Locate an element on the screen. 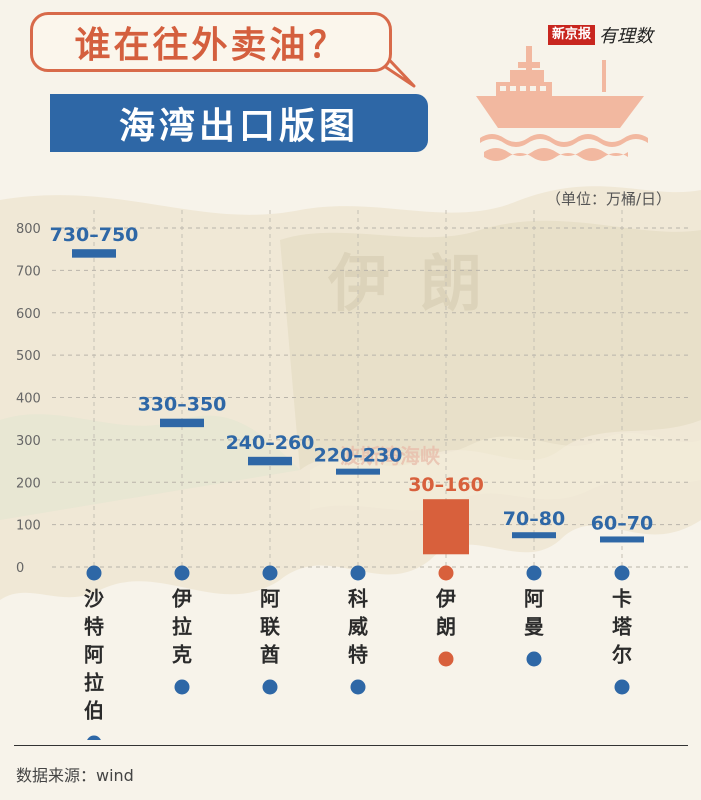  brand-tagline: 有理数 is located at coordinates (626, 36).